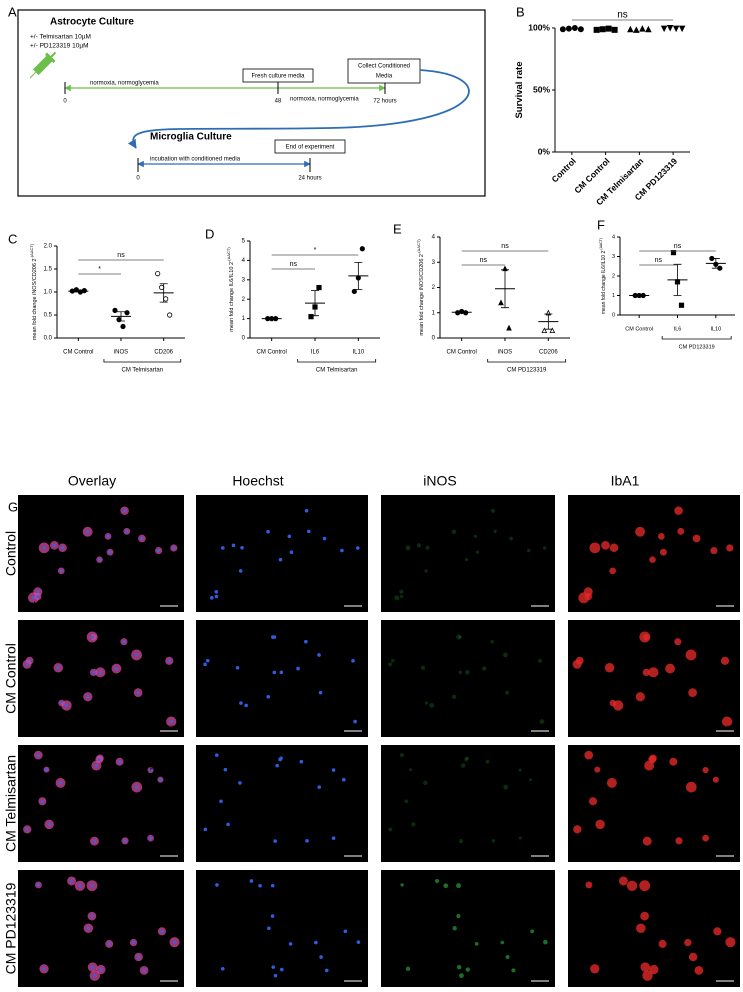  What do you see at coordinates (29, 636) in the screenshot?
I see `channel-legend: IbA1` at bounding box center [29, 636].